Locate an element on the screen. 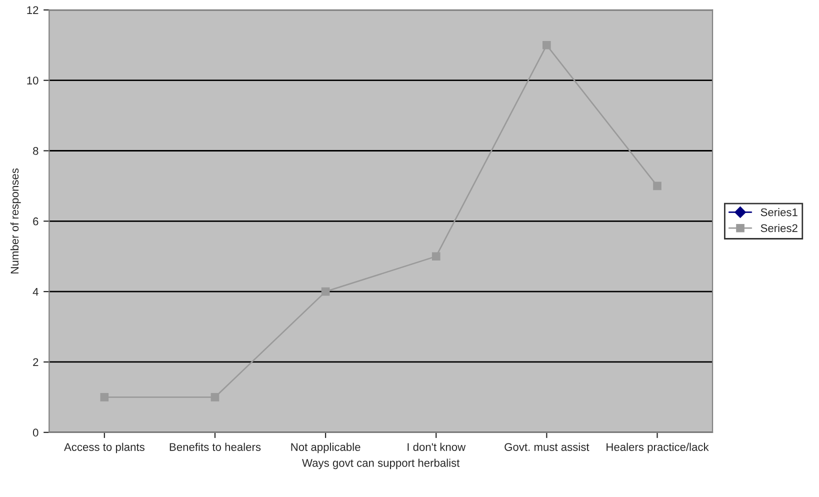 This screenshot has width=819, height=497. legend-label: Series1 is located at coordinates (779, 212).